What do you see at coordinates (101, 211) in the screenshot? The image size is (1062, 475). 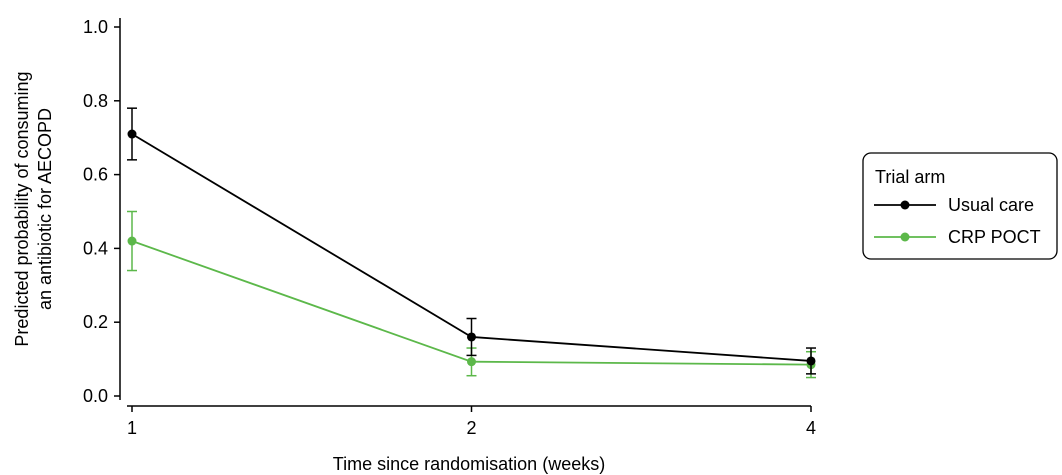 I see `y-ticks: 0.0 0.2 0.4 0.6 0.8 1.0` at bounding box center [101, 211].